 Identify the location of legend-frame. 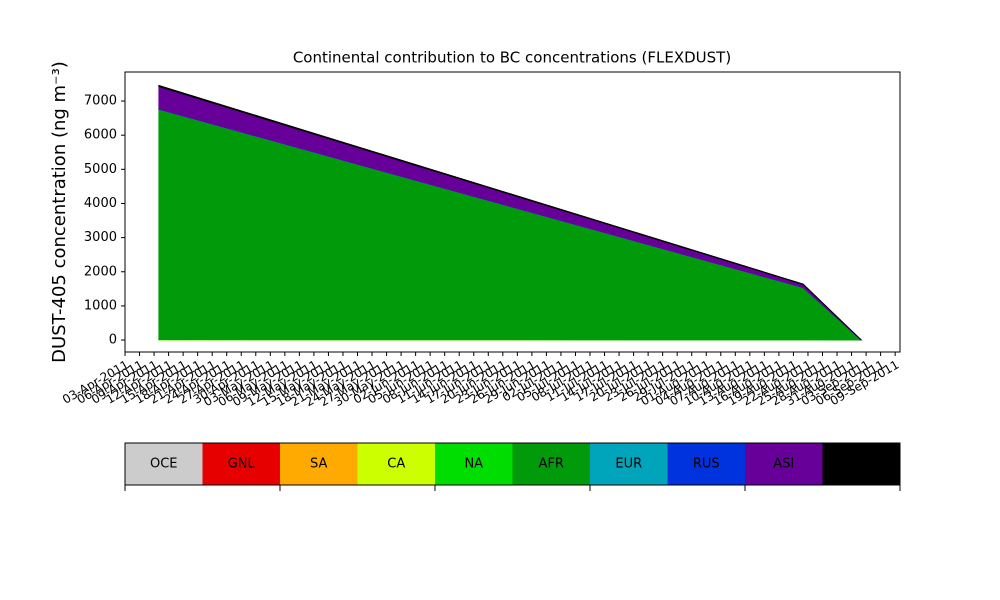
(512, 464).